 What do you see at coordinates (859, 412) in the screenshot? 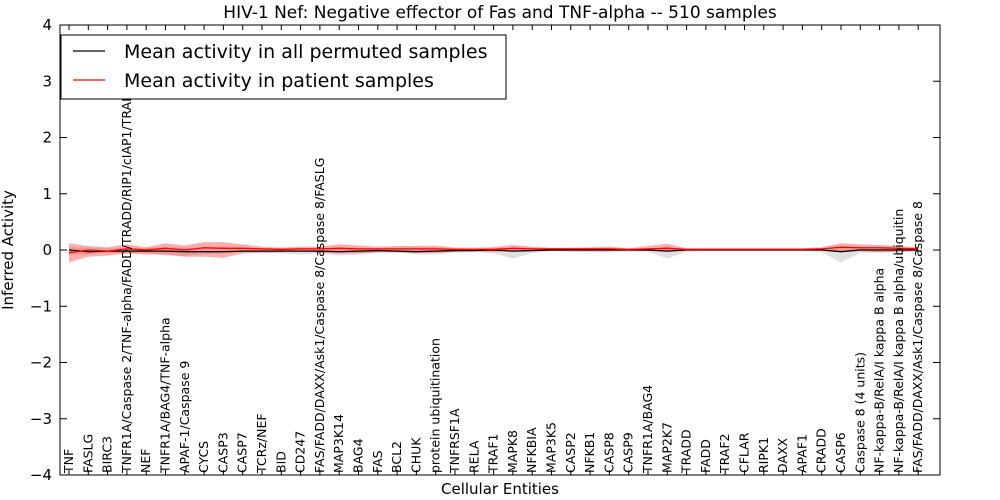
I see `x-tick-label-caspase-8-4-units: Caspase 8 (4 units)` at bounding box center [859, 412].